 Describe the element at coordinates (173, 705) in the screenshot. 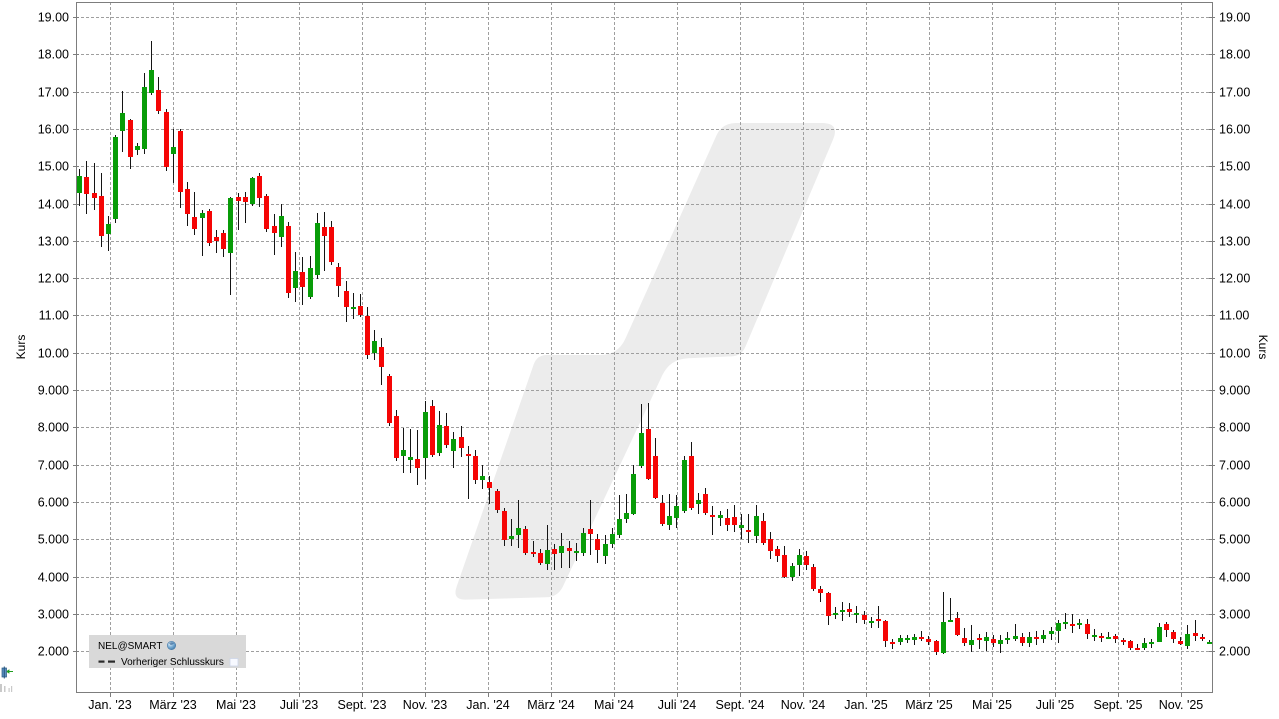

I see `svg-text: März '23` at that location.